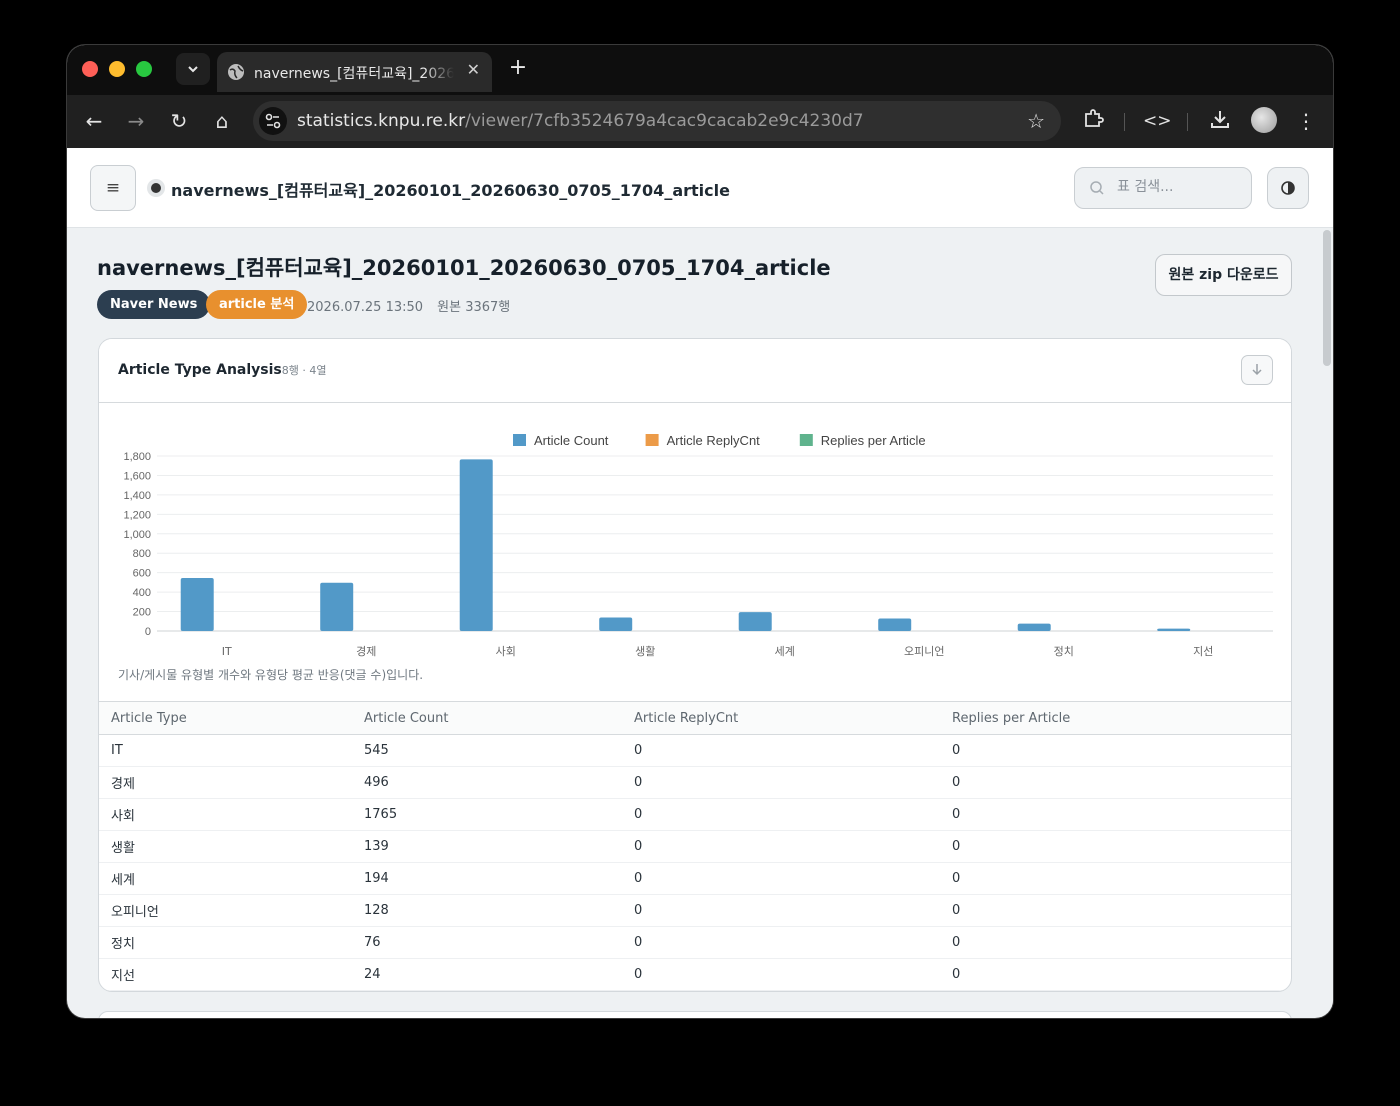 Image resolution: width=1400 pixels, height=1106 pixels. I want to click on y-tick-label: 1,200, so click(137, 515).